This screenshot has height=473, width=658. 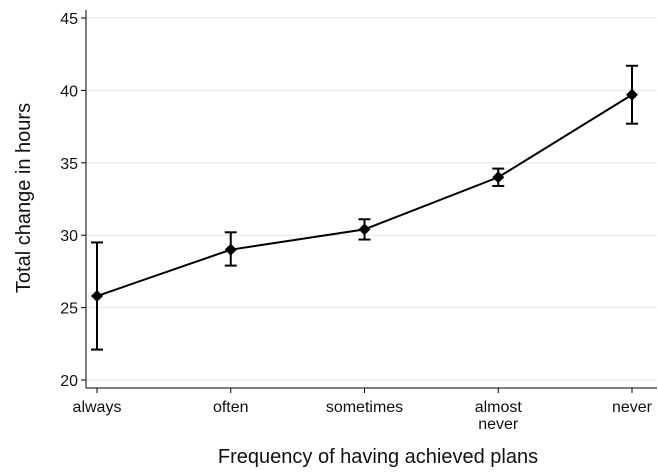 What do you see at coordinates (231, 407) in the screenshot?
I see `x-tick-label-1: often` at bounding box center [231, 407].